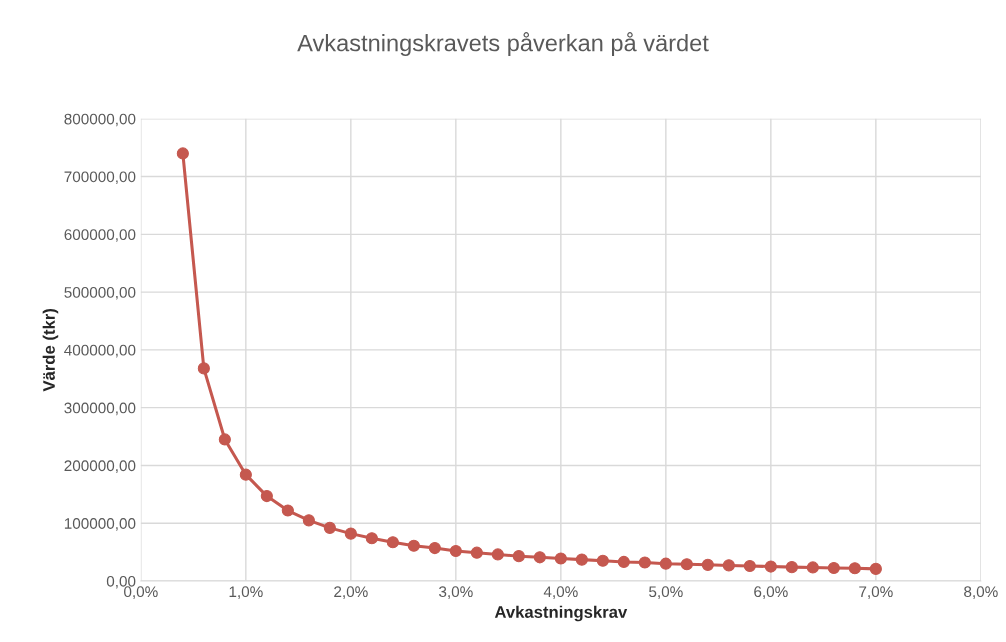 This screenshot has height=642, width=1006. What do you see at coordinates (50, 350) in the screenshot?
I see `y-axis-title: Värde (tkr)` at bounding box center [50, 350].